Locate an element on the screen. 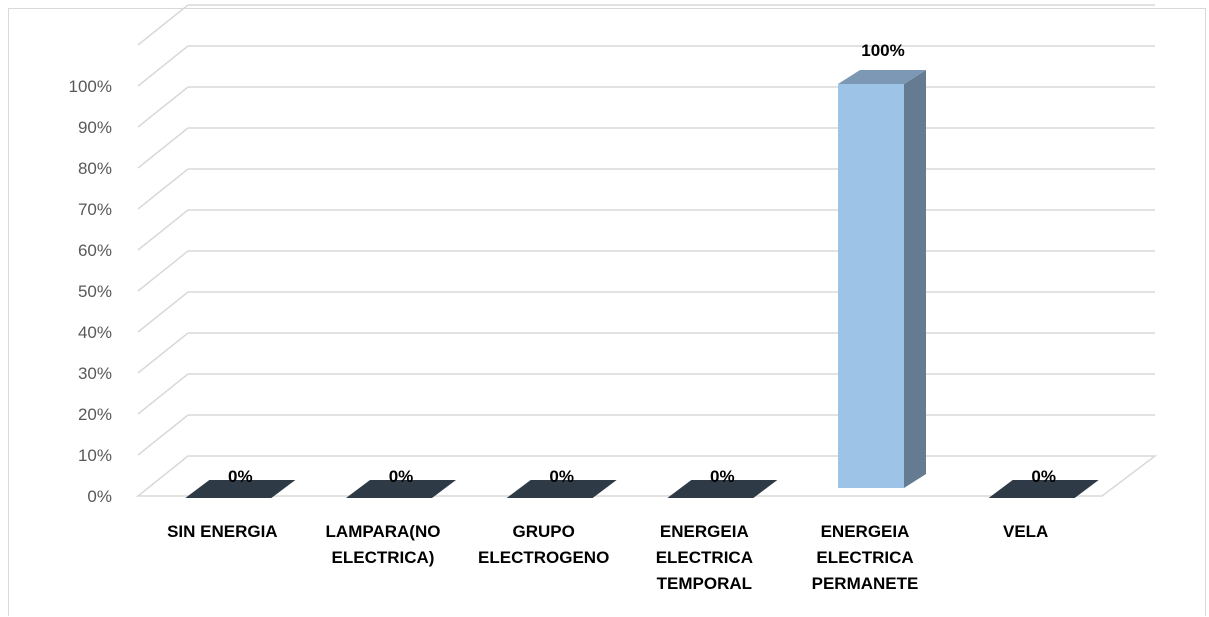 This screenshot has height=617, width=1209. category-label: PERMANETE is located at coordinates (865, 583).